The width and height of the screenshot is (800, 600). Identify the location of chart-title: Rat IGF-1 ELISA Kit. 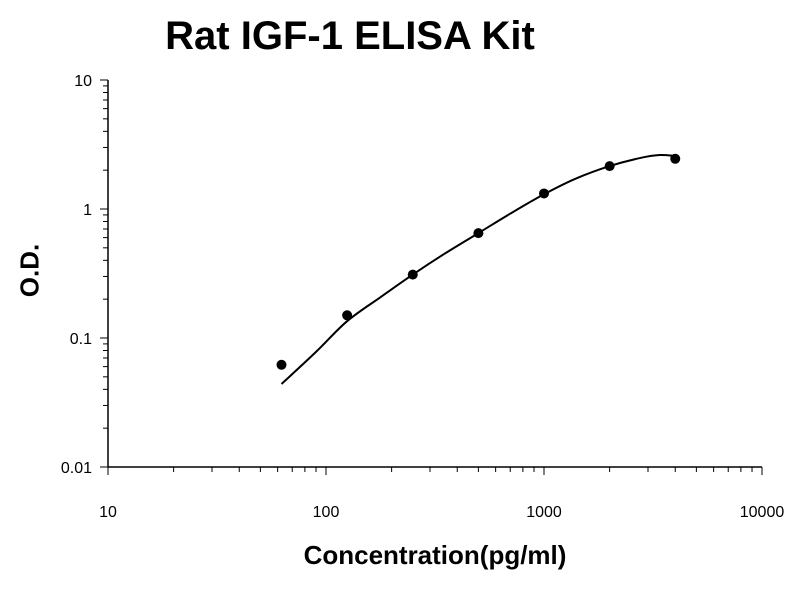
(350, 36).